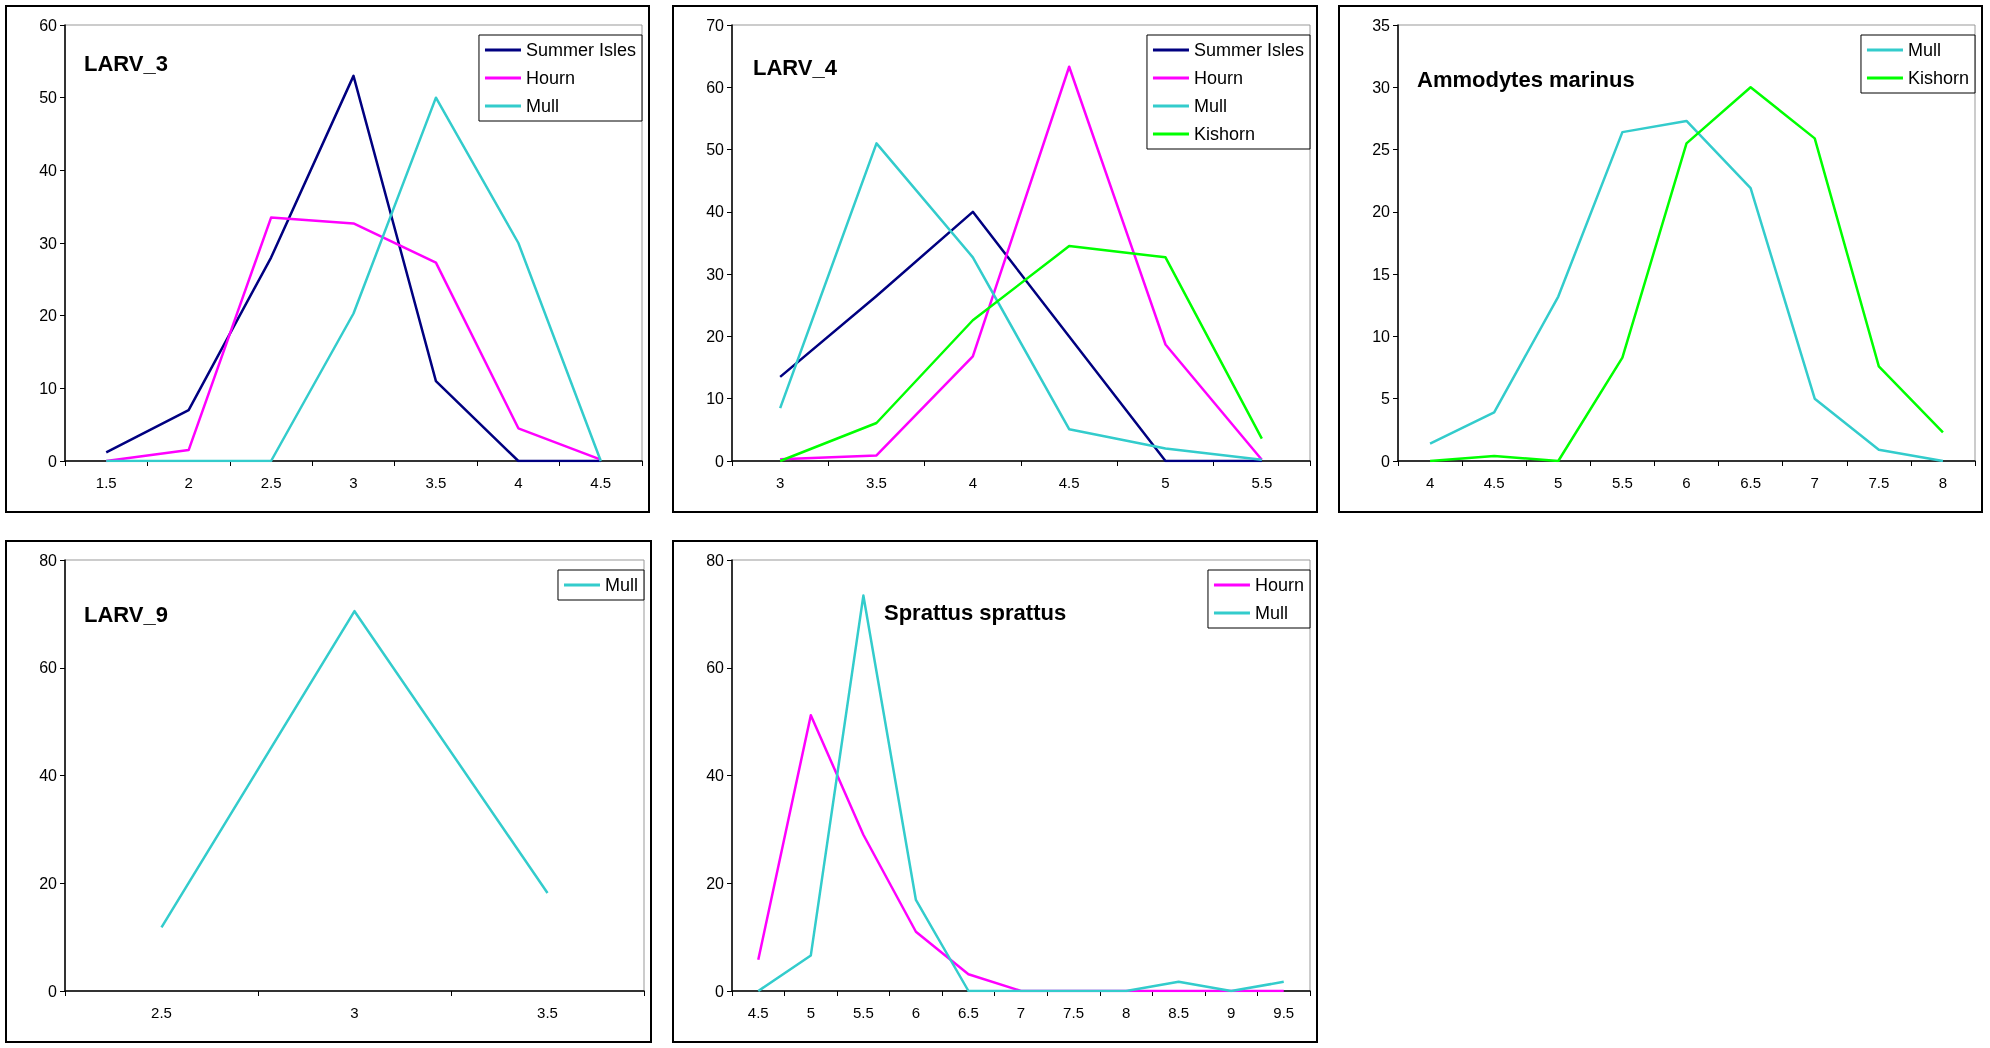 The height and width of the screenshot is (1048, 1990). Describe the element at coordinates (1231, 1012) in the screenshot. I see `x-tick-label: 9` at that location.